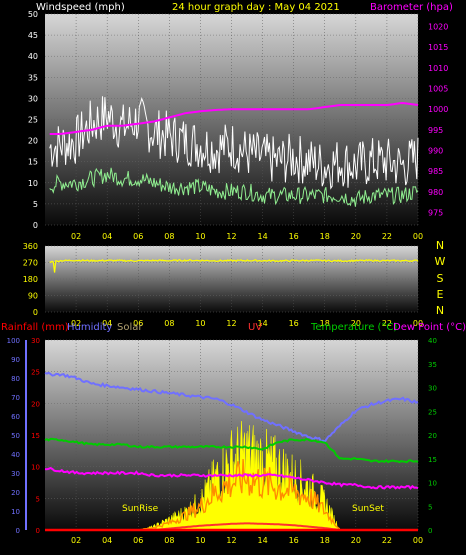 This screenshot has width=466, height=555. I want to click on rain-y-tick-label: 15, so click(35, 436).